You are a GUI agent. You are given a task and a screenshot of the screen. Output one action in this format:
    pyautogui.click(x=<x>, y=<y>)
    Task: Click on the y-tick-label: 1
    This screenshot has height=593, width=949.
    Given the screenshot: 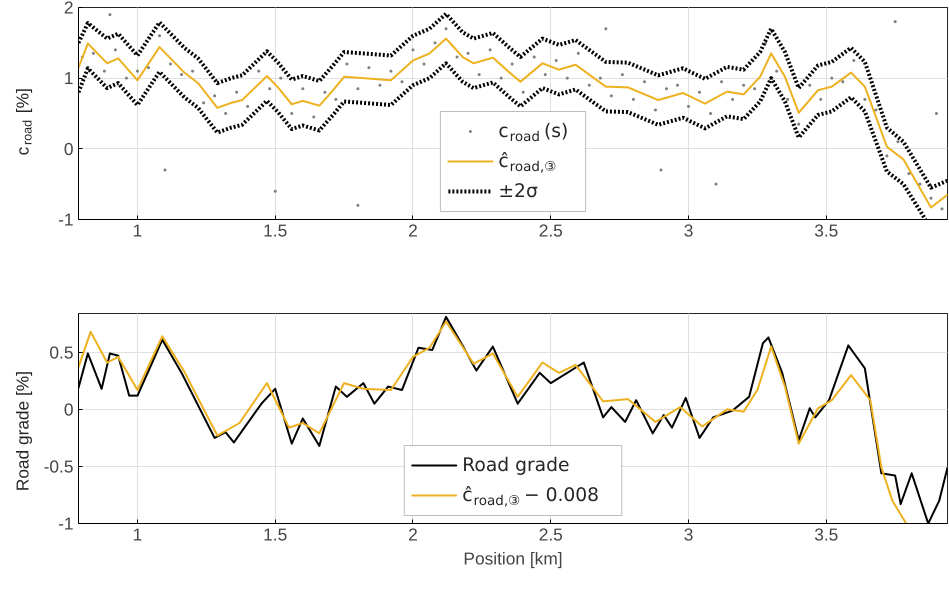 What is the action you would take?
    pyautogui.click(x=69, y=78)
    